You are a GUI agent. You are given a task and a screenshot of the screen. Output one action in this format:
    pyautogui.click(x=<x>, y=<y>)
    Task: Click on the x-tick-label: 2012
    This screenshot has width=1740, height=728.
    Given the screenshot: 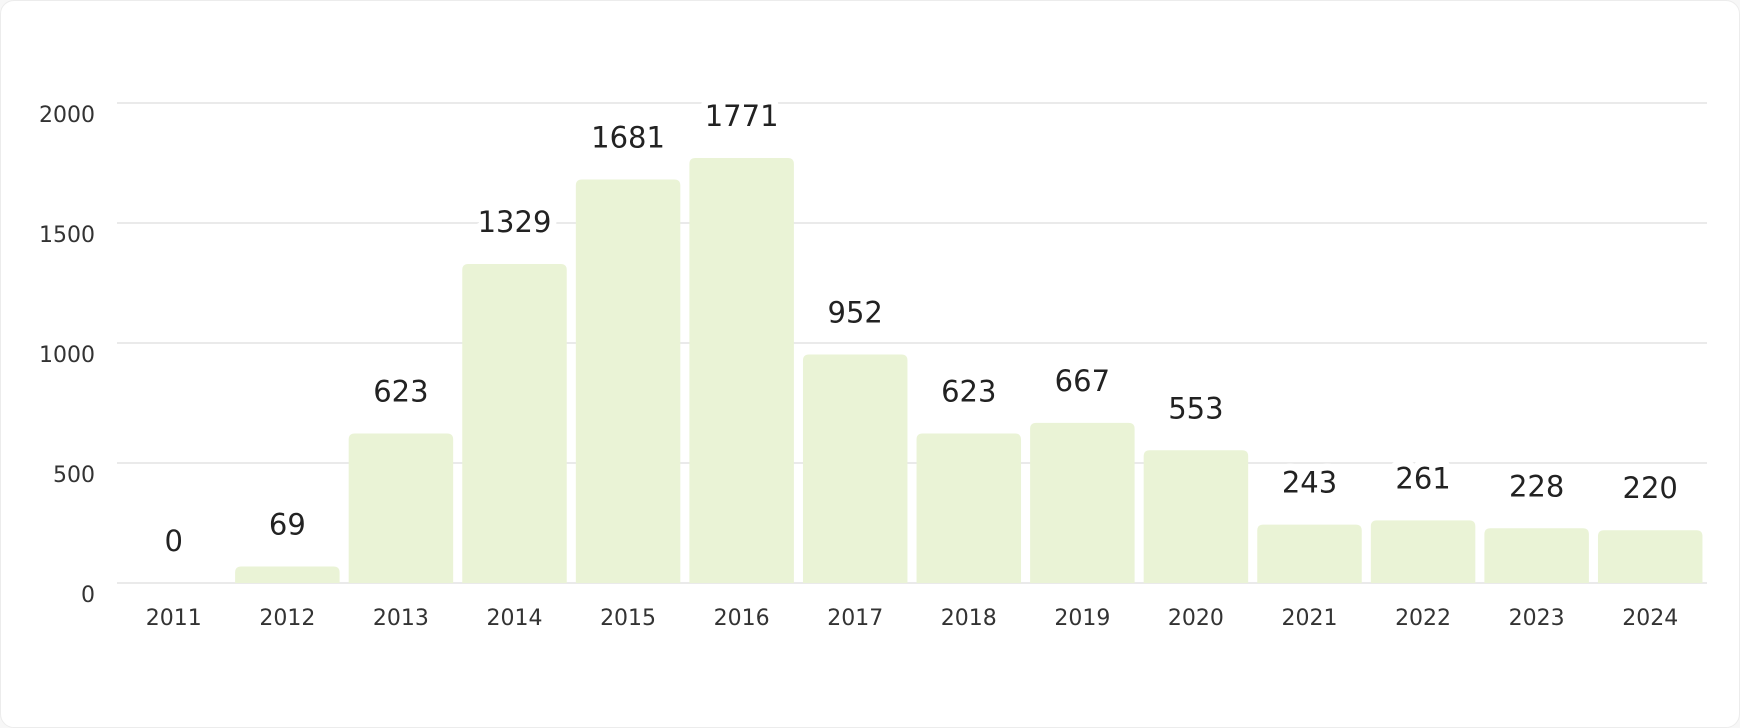 What is the action you would take?
    pyautogui.click(x=287, y=618)
    